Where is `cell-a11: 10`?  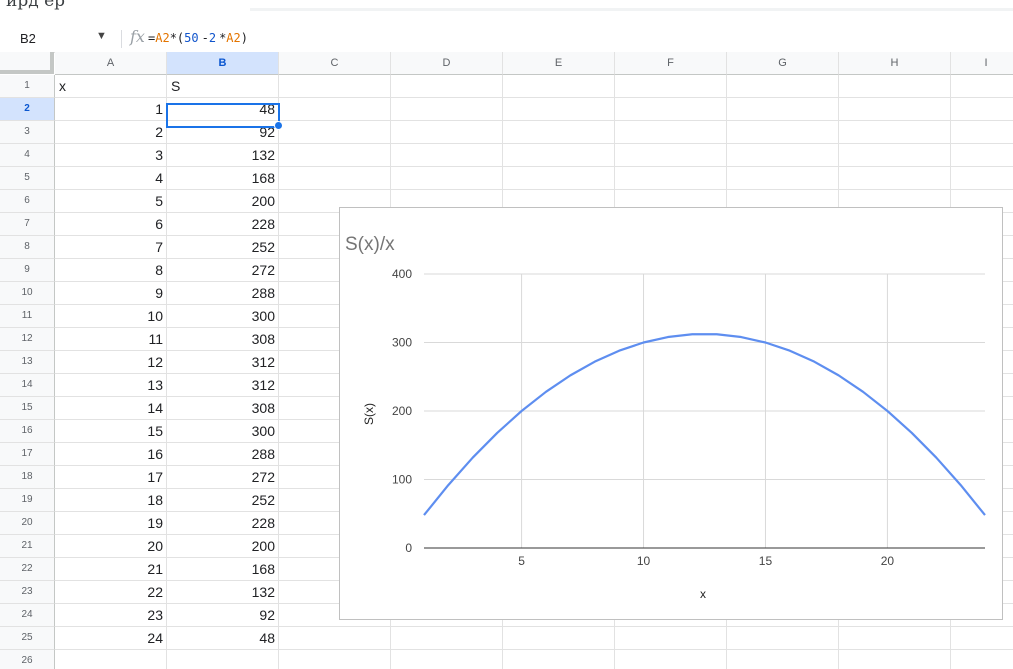
cell-a11: 10 is located at coordinates (111, 316).